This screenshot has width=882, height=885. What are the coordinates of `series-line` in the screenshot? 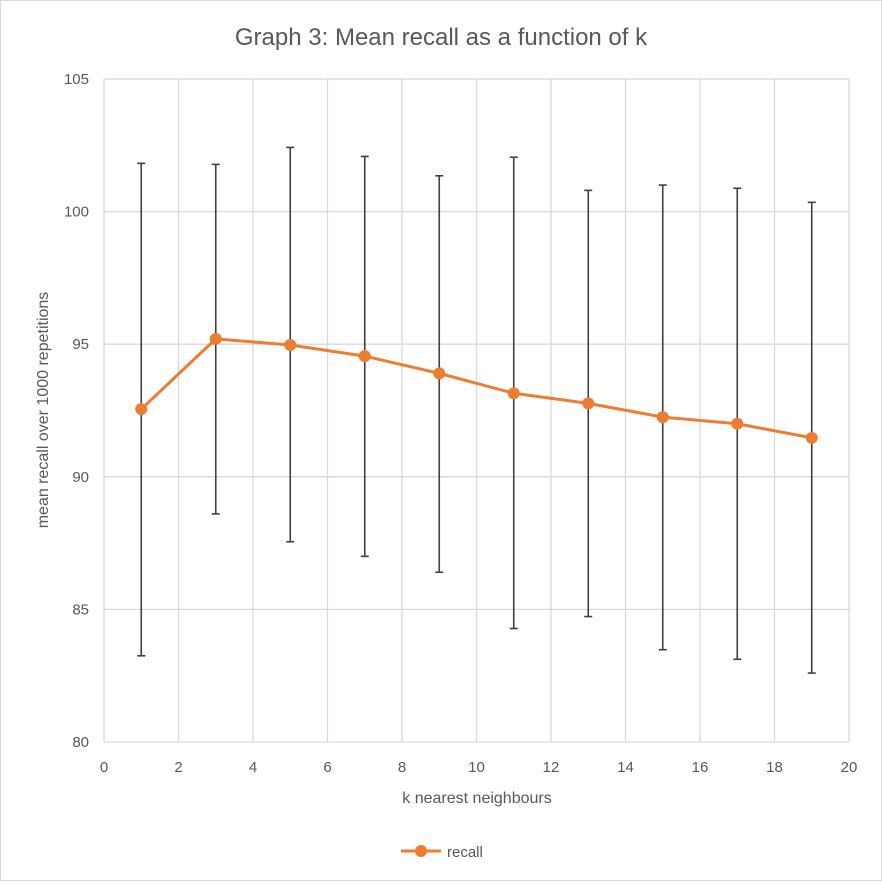 It's located at (476, 388).